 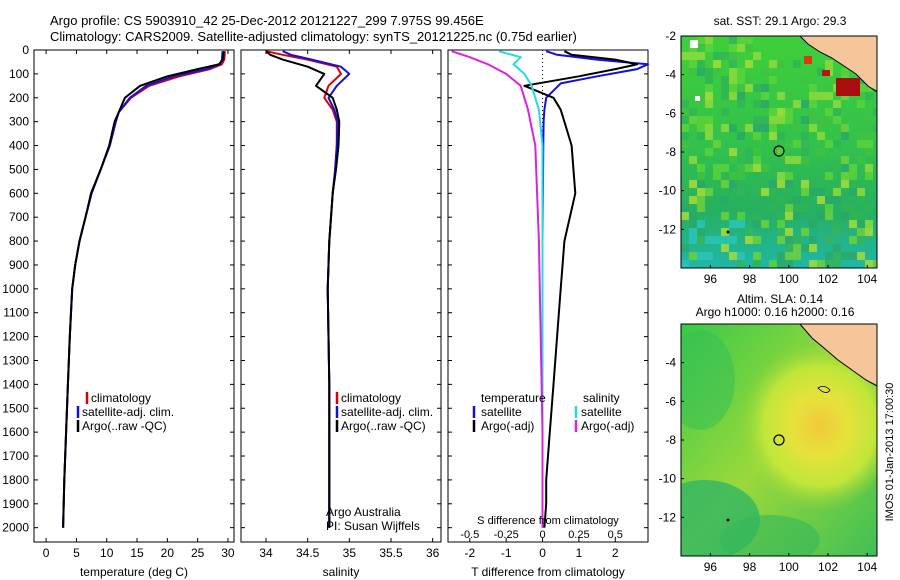 What do you see at coordinates (670, 152) in the screenshot?
I see `map-y-tick-label: -8` at bounding box center [670, 152].